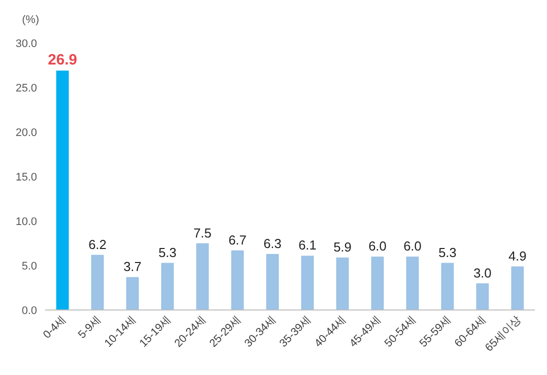 The height and width of the screenshot is (375, 547). Describe the element at coordinates (29, 311) in the screenshot. I see `y-tick-label: 0.0` at that location.